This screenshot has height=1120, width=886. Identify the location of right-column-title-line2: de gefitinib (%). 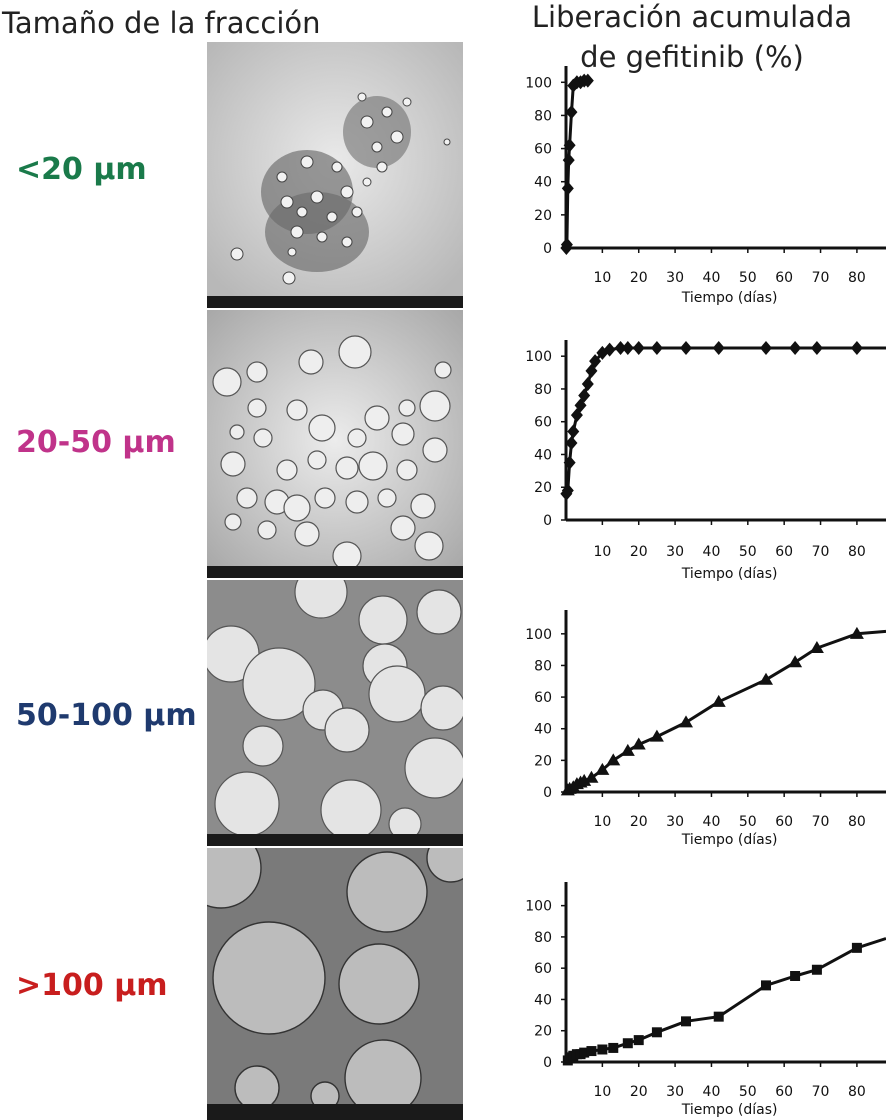
(692, 57).